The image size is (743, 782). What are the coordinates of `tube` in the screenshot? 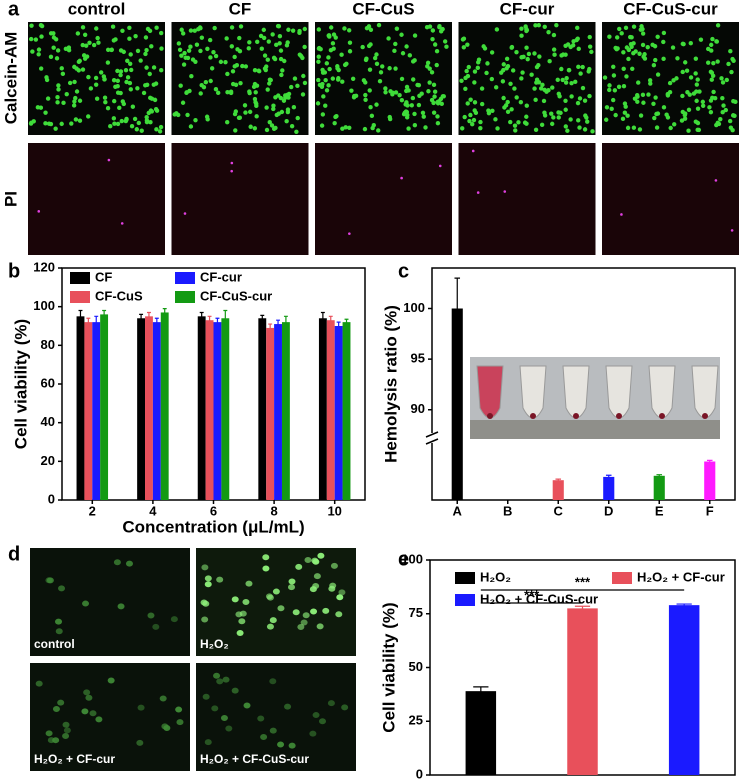 It's located at (705, 392).